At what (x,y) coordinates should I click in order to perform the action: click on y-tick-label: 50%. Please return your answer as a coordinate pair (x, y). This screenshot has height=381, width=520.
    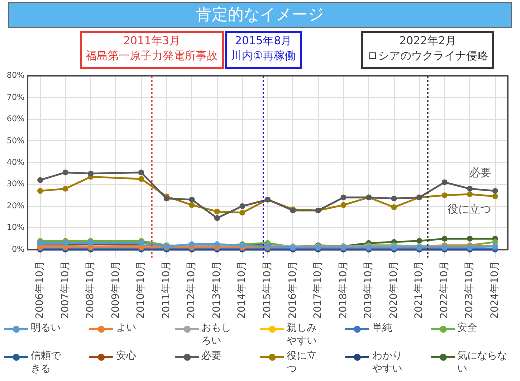
    Looking at the image, I should click on (16, 141).